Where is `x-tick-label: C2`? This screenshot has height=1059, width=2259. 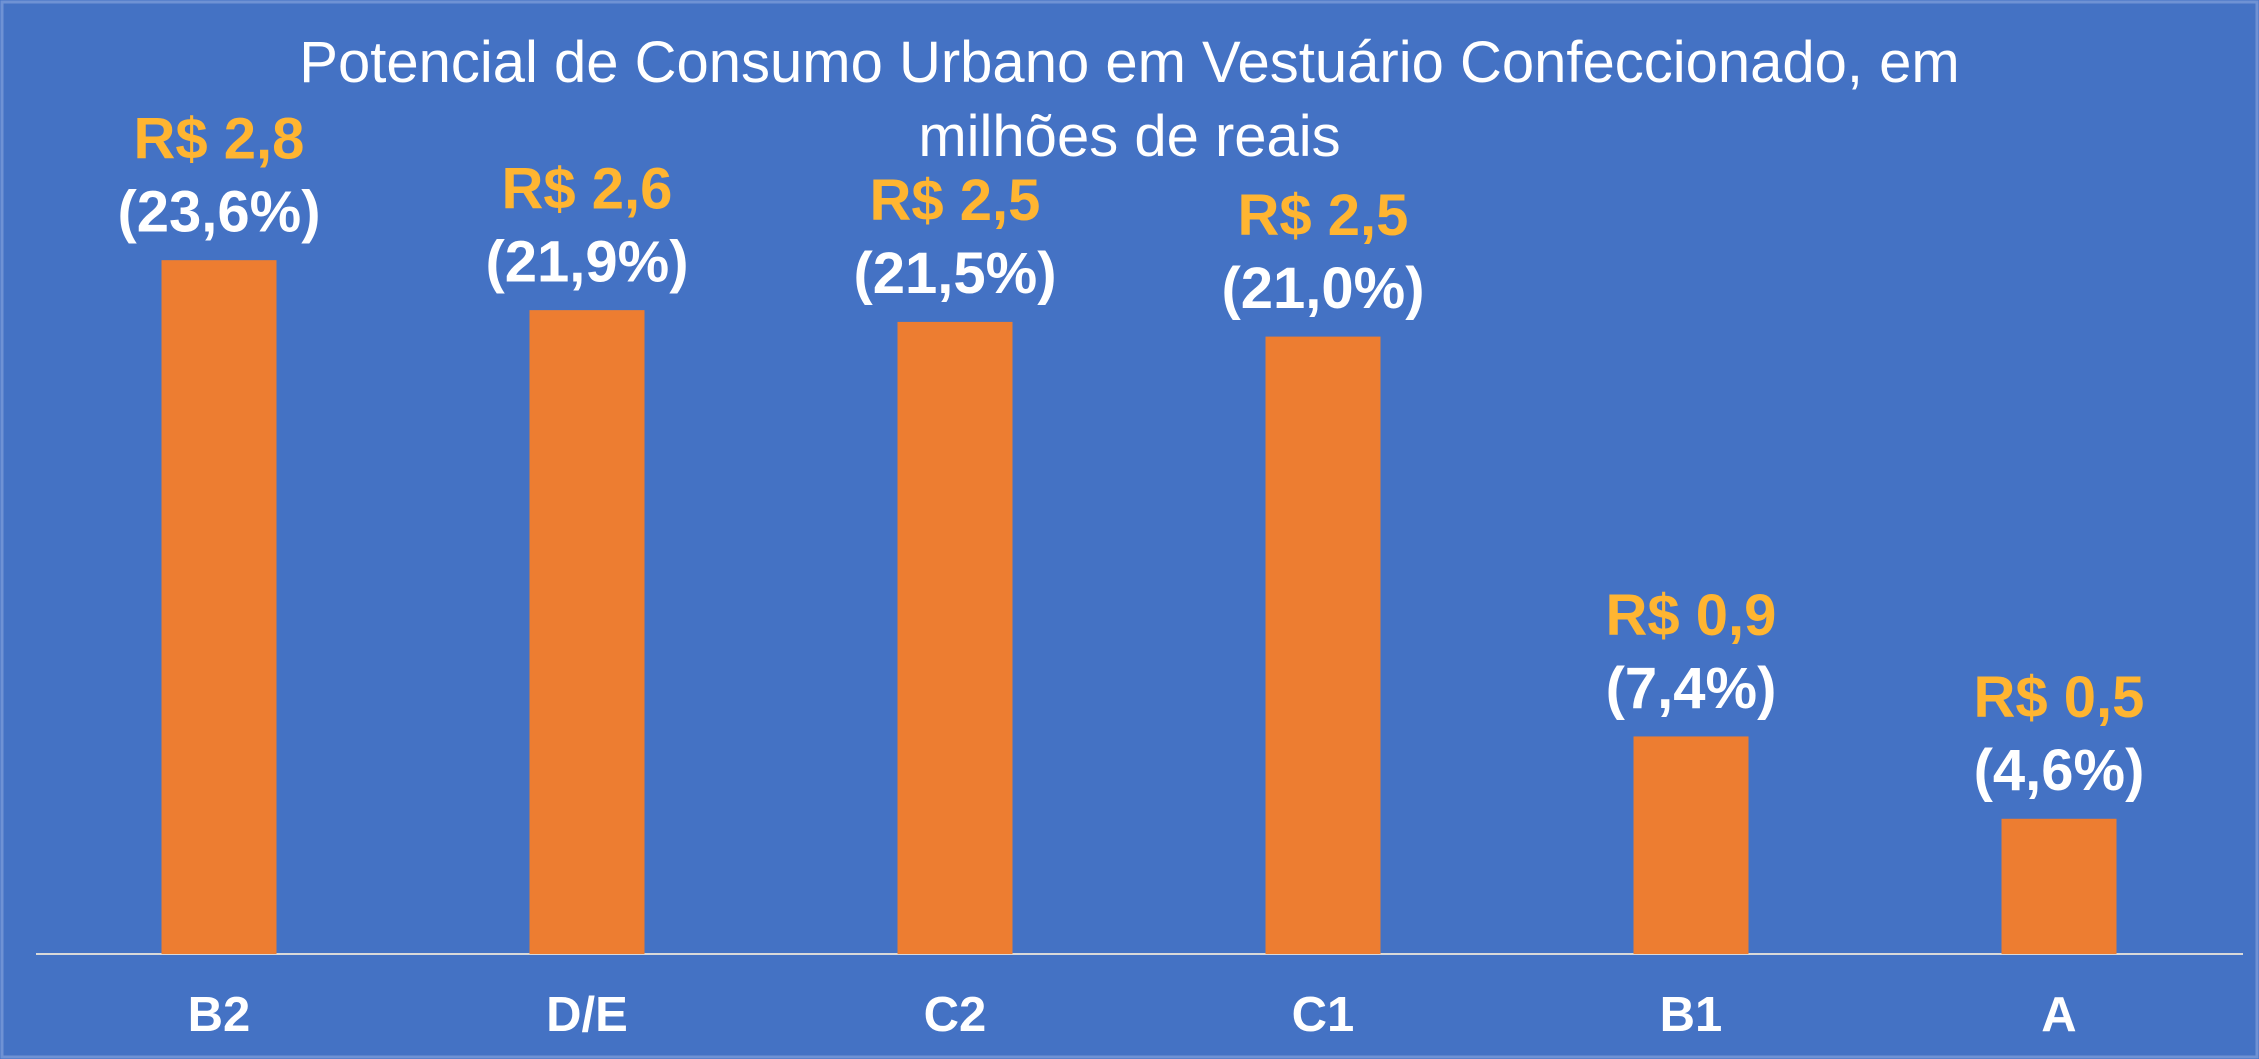 x-tick-label: C2 is located at coordinates (955, 1015).